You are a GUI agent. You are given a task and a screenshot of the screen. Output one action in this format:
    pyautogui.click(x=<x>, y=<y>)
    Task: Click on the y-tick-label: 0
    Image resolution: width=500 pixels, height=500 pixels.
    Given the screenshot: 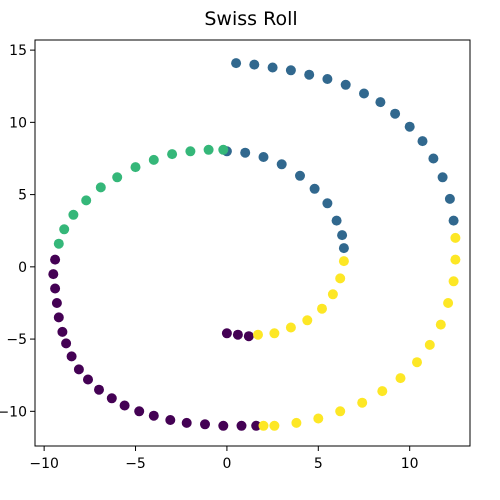 What is the action you would take?
    pyautogui.click(x=22, y=268)
    